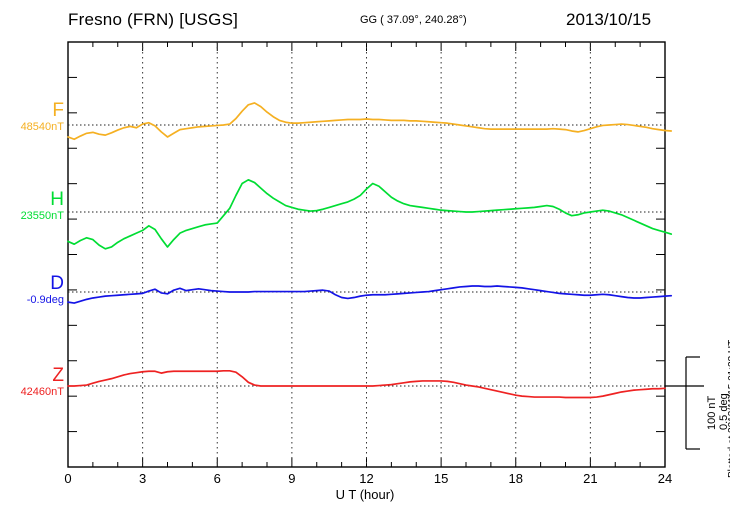  I want to click on trace-symbol-z: Z, so click(58, 375).